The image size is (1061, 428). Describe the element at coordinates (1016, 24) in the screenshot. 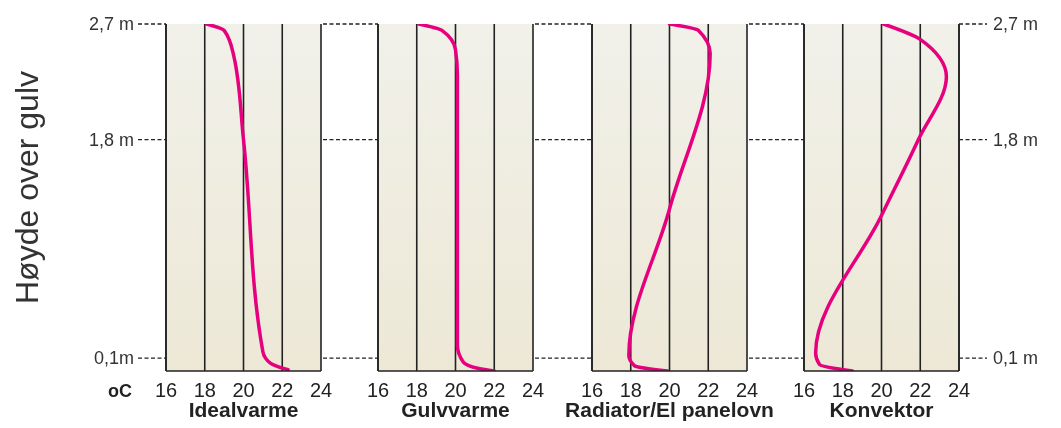

I see `y2-tick-label: 2,7 m` at that location.